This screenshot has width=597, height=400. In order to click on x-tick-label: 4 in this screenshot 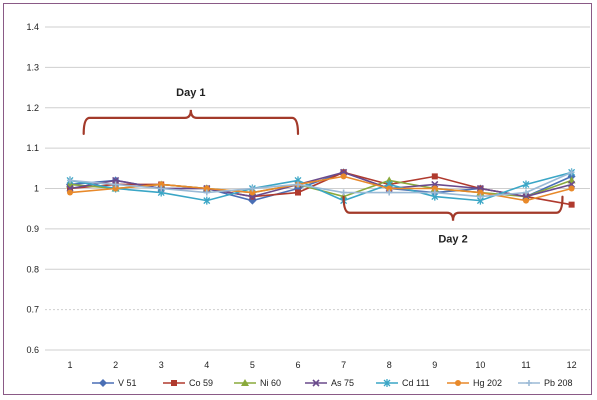, I will do `click(206, 365)`.